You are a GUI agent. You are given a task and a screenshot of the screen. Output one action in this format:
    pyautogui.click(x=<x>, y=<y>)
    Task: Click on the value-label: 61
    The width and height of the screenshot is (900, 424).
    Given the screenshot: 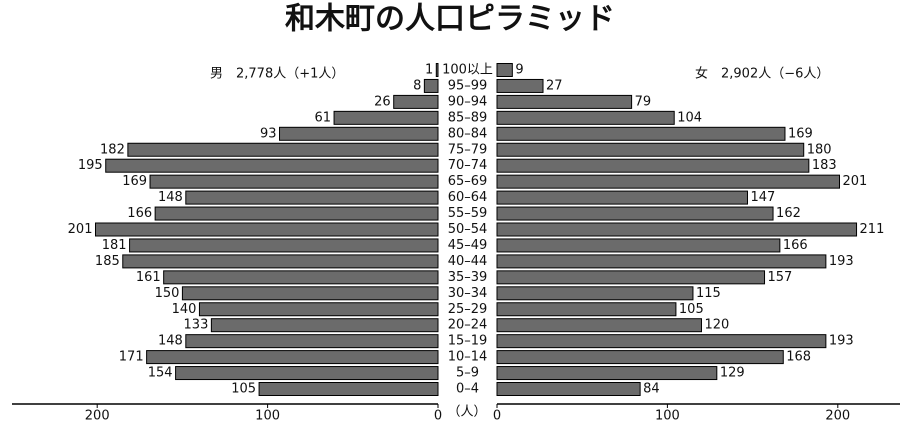 What is the action you would take?
    pyautogui.click(x=323, y=117)
    